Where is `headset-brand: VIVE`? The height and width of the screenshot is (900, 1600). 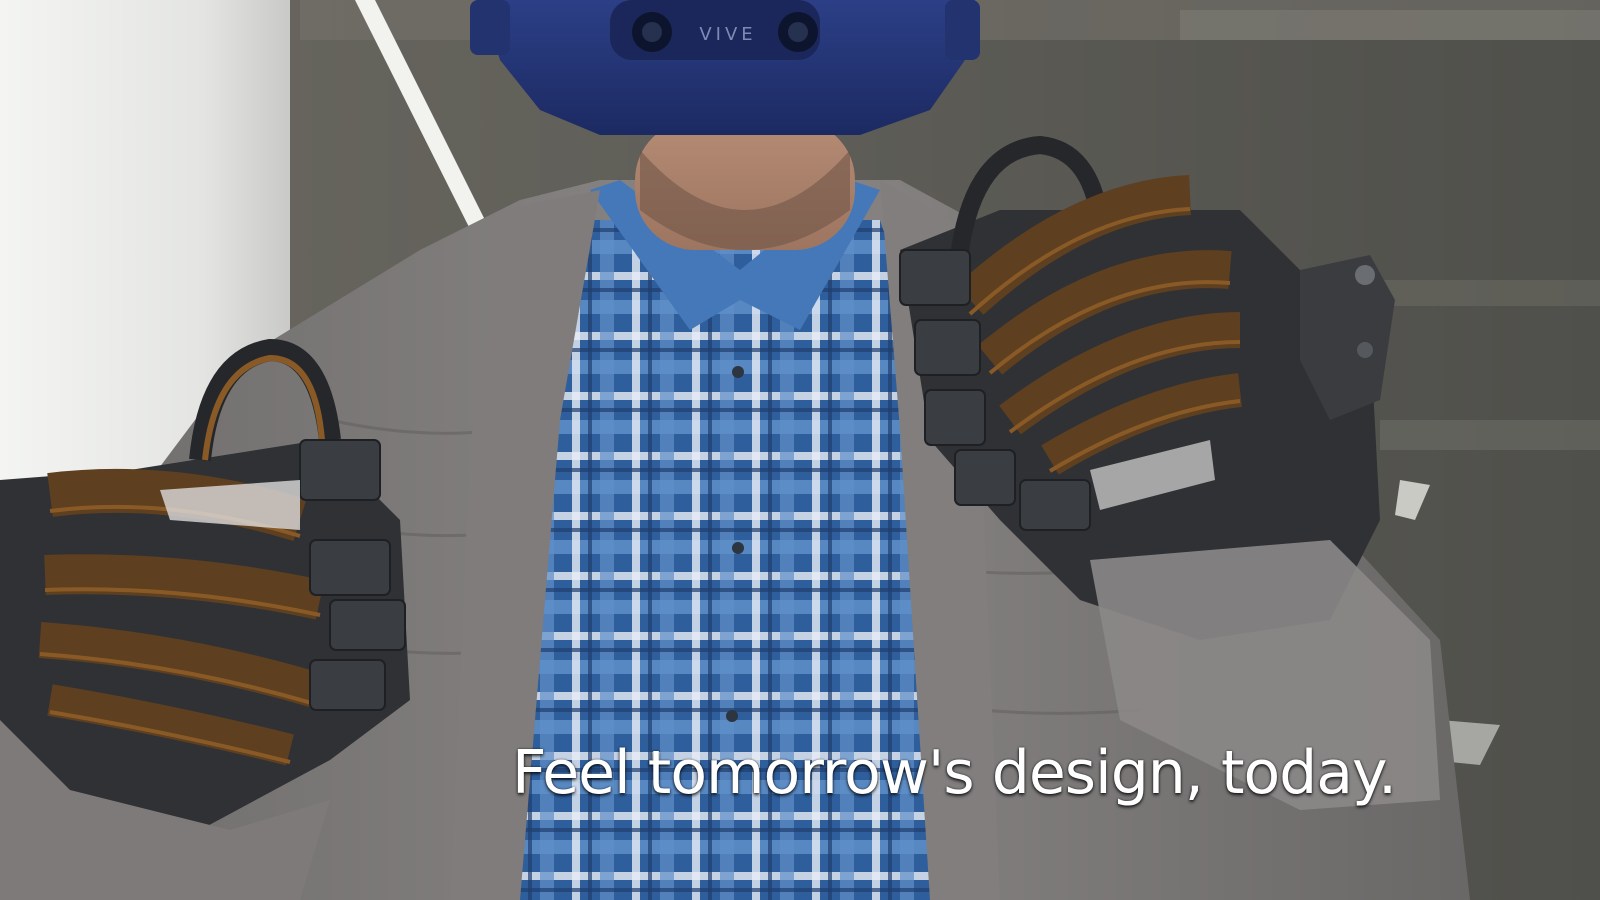
headset-brand: VIVE is located at coordinates (727, 34).